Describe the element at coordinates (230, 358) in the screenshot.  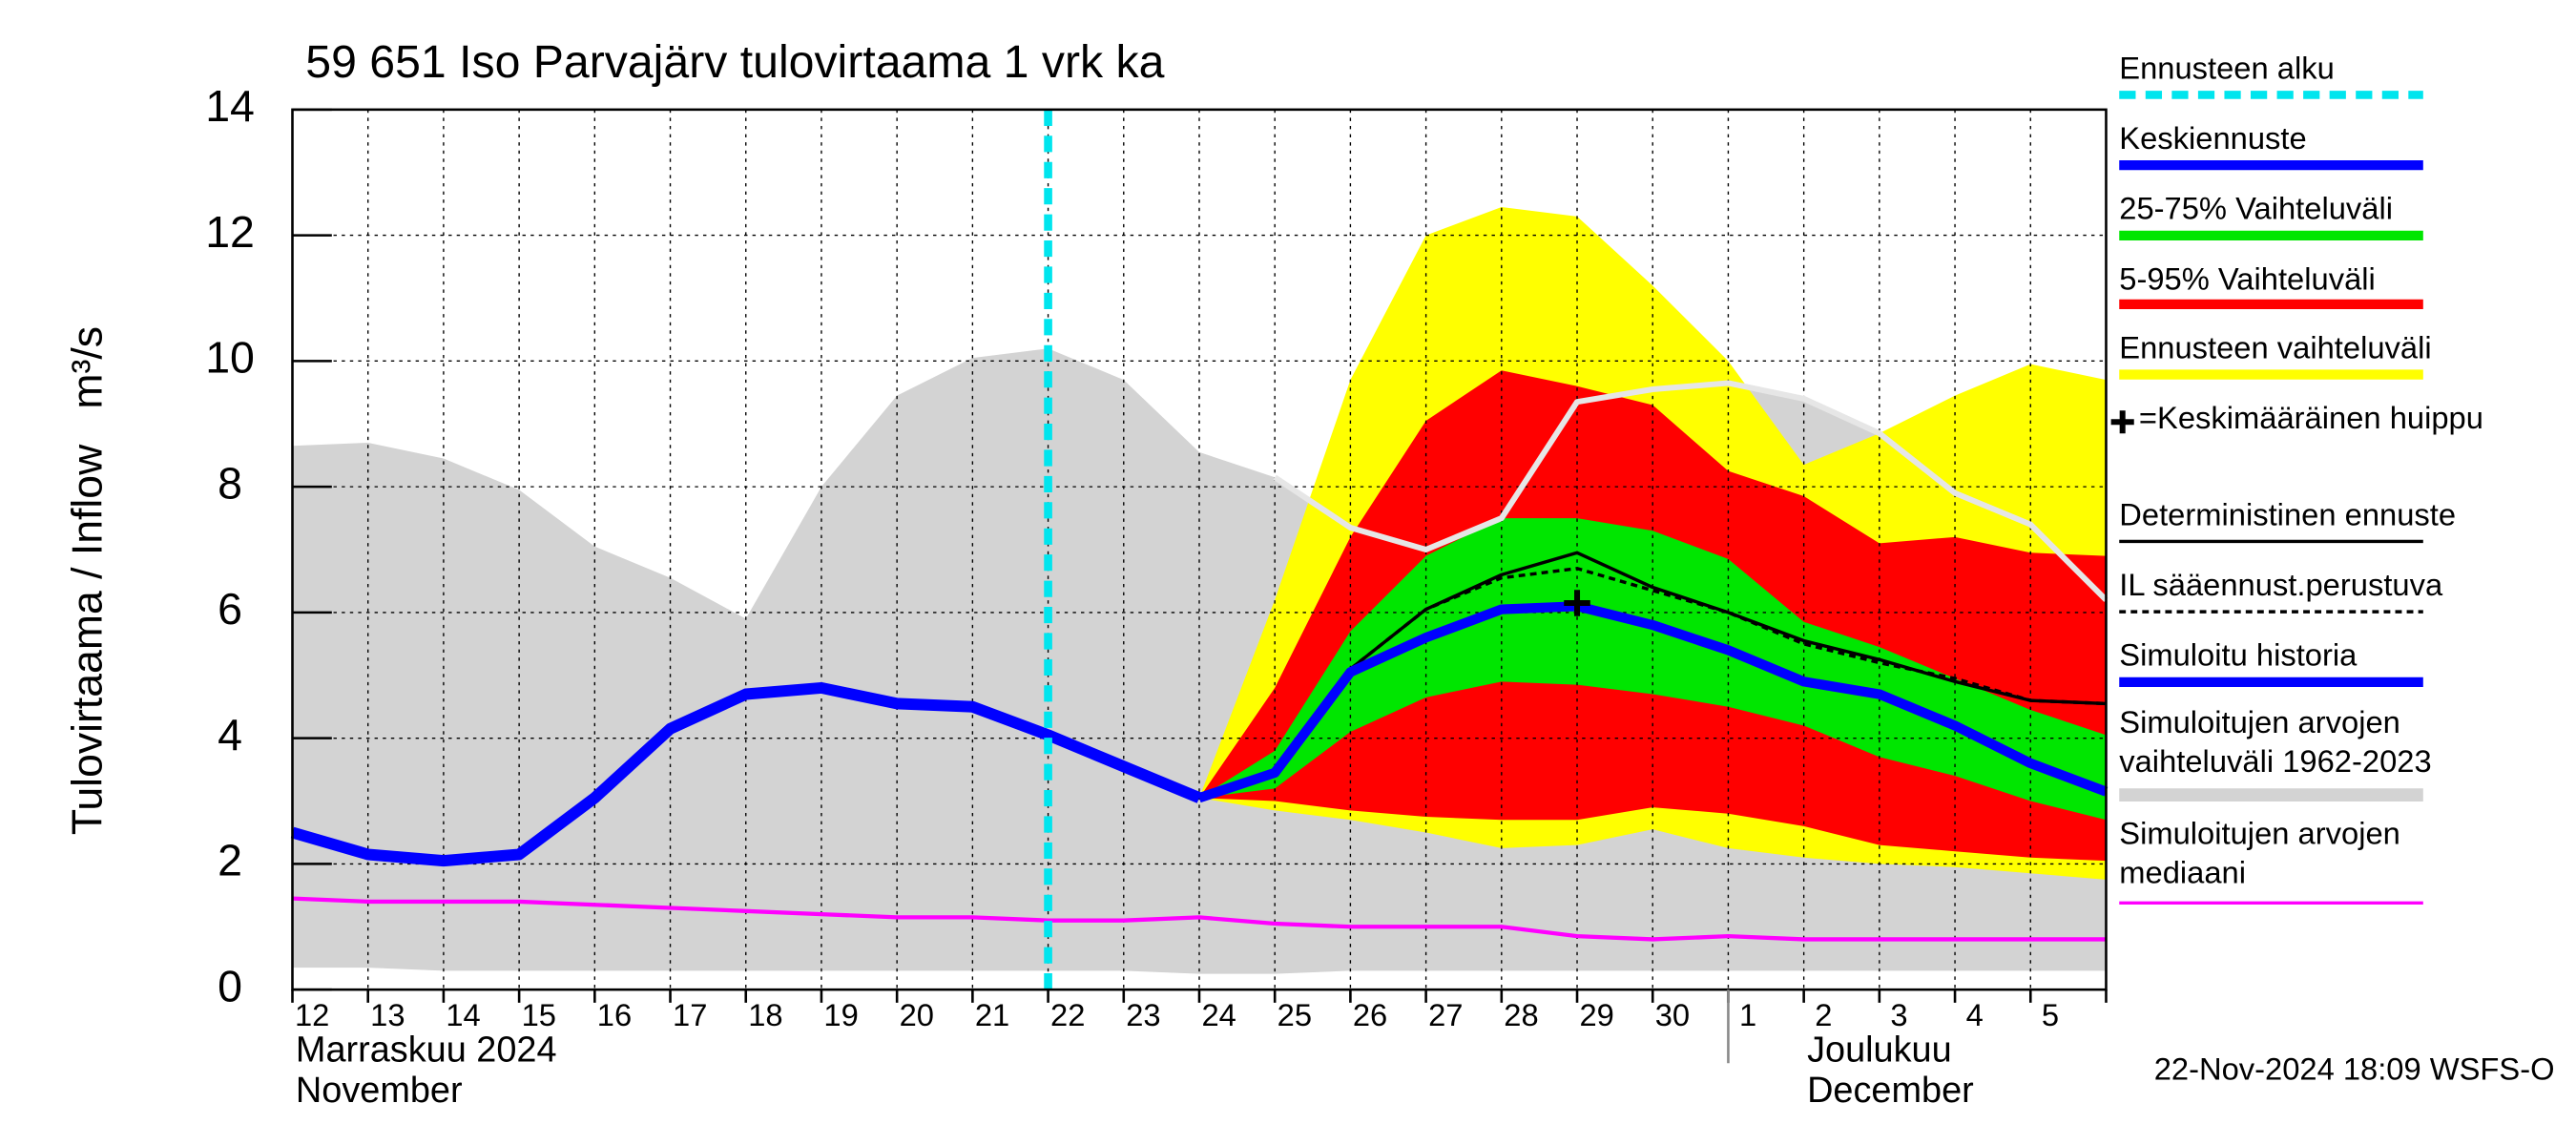
I see `y-tick-label: 10` at that location.